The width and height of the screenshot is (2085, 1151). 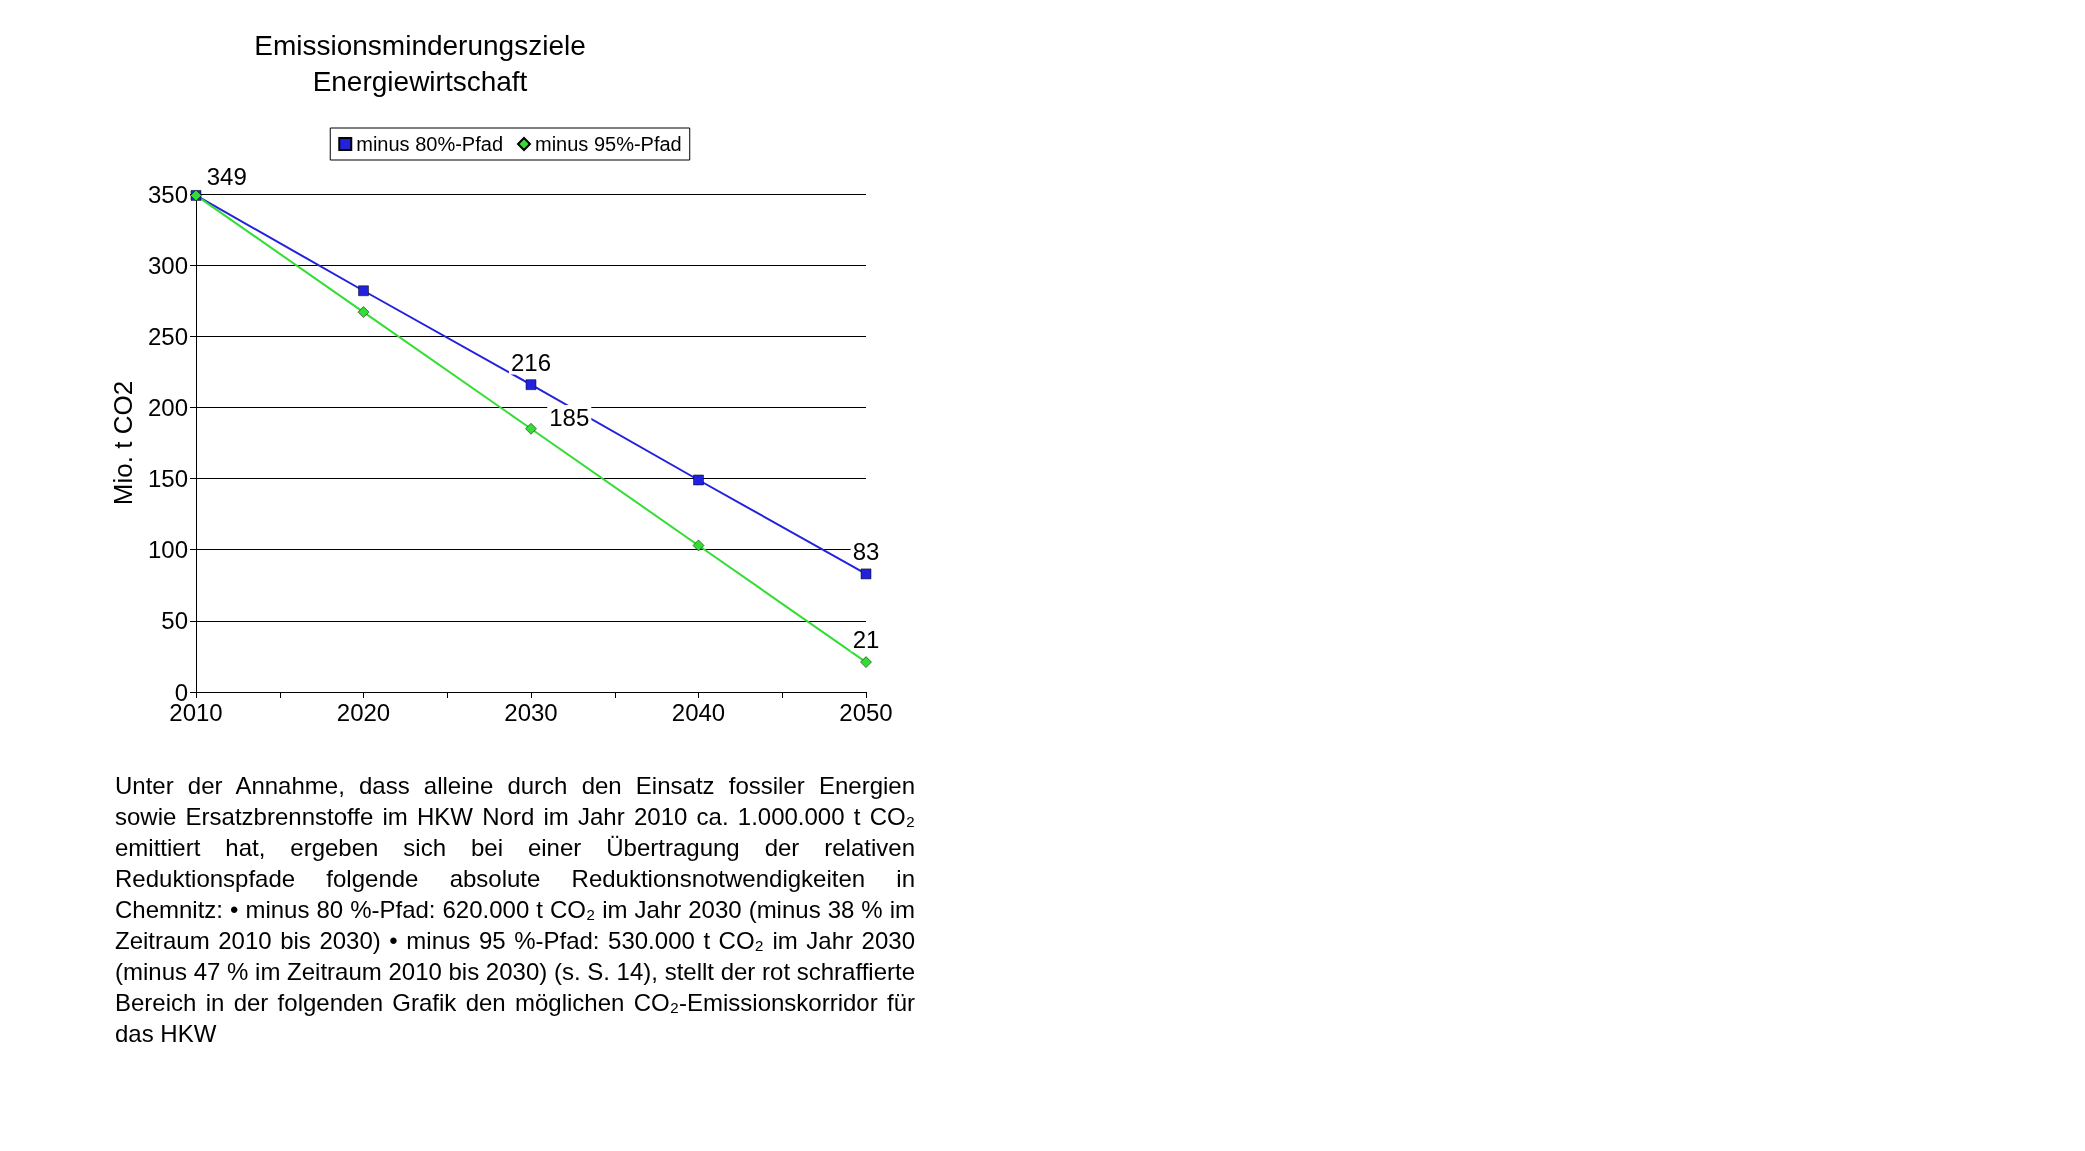 What do you see at coordinates (363, 712) in the screenshot?
I see `x-tick-label: 2020` at bounding box center [363, 712].